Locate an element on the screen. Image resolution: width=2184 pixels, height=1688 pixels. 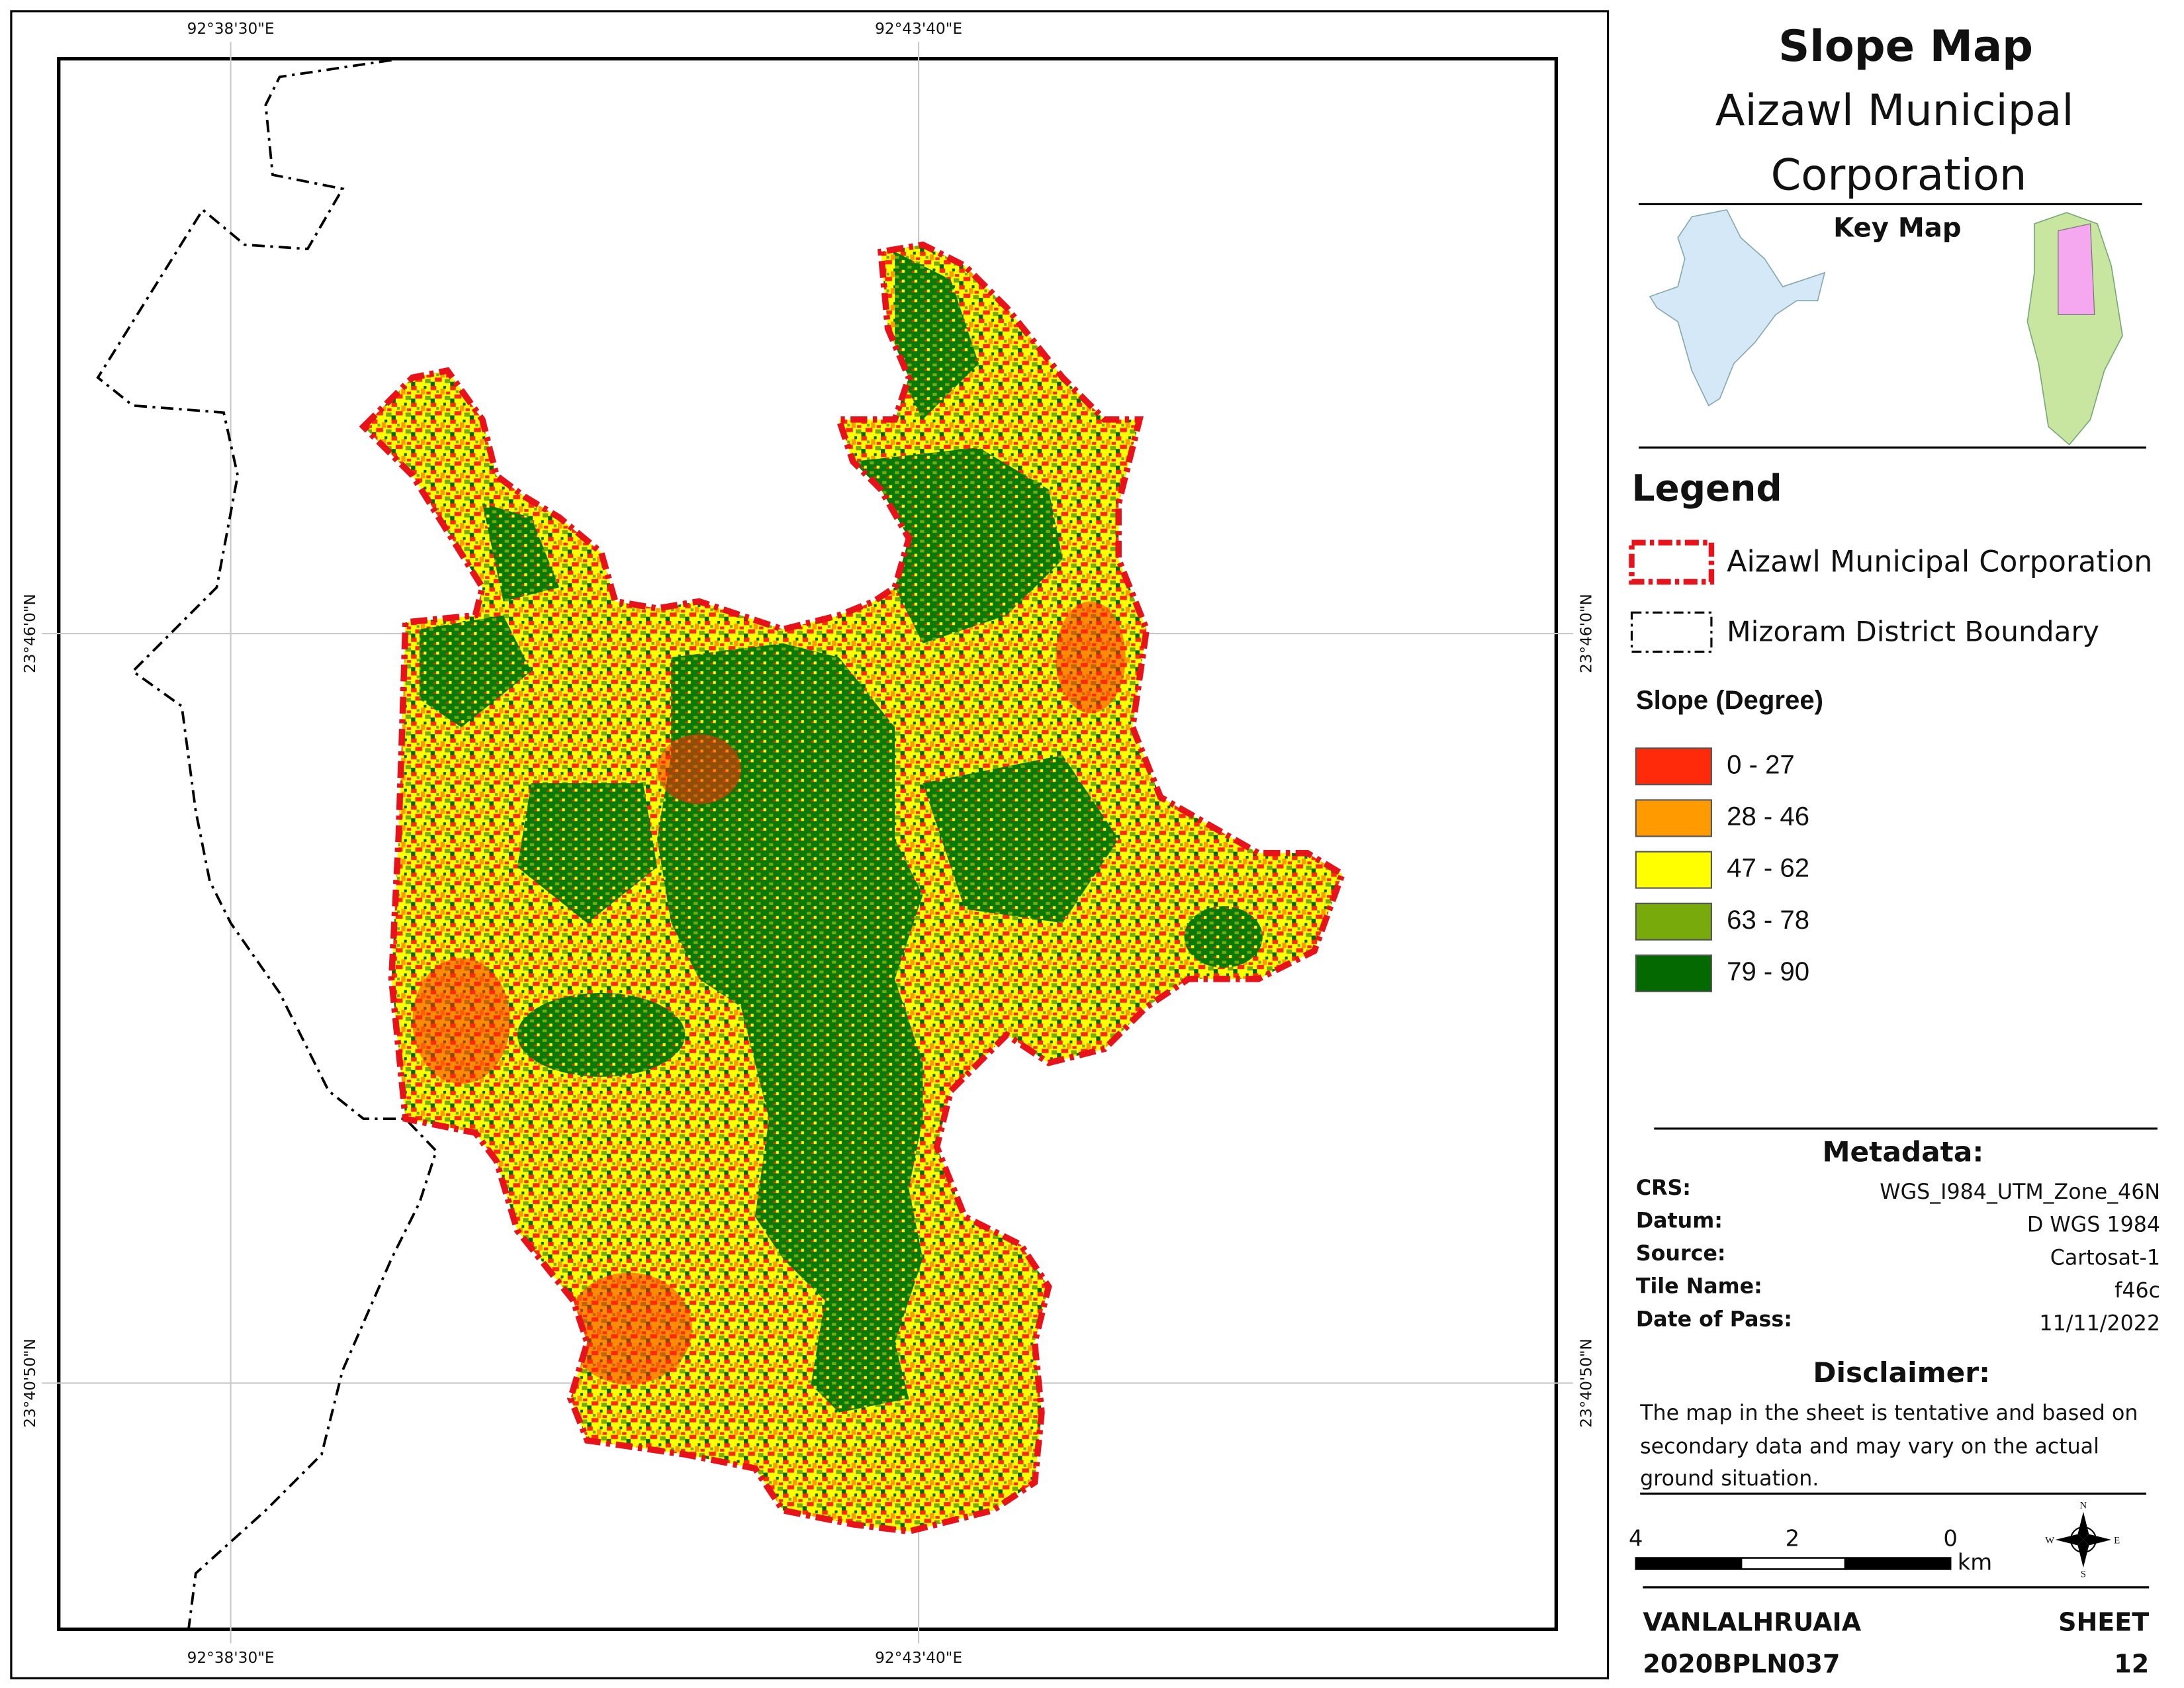
scale-label: 2 is located at coordinates (1793, 1539).